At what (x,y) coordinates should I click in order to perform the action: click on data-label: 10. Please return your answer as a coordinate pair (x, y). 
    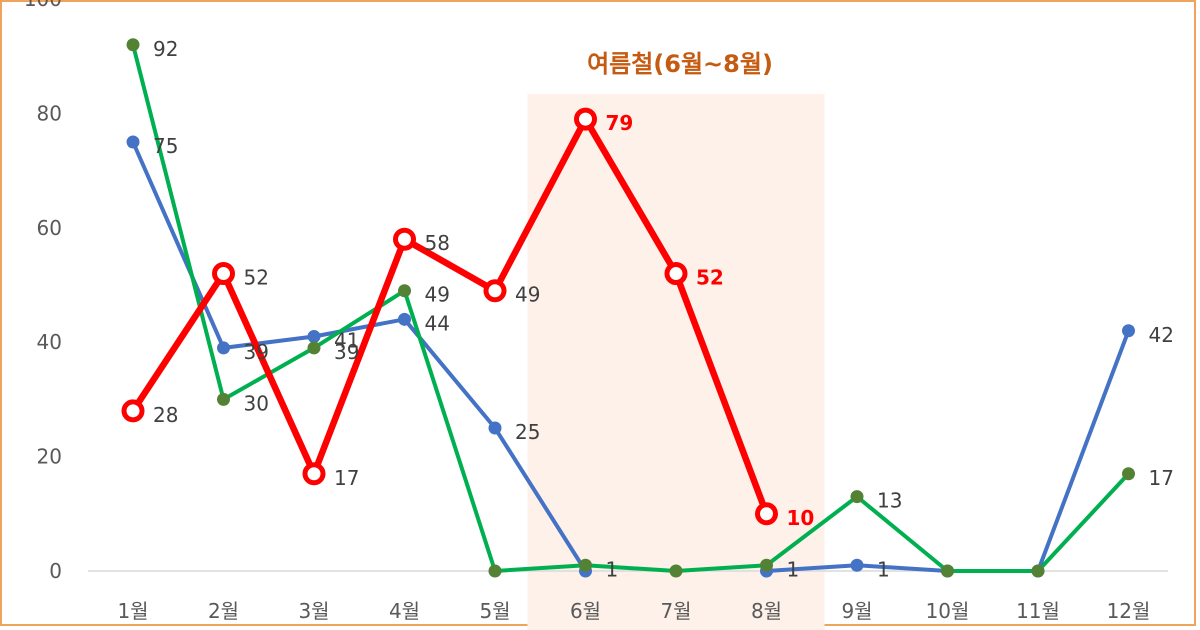
    Looking at the image, I should click on (801, 518).